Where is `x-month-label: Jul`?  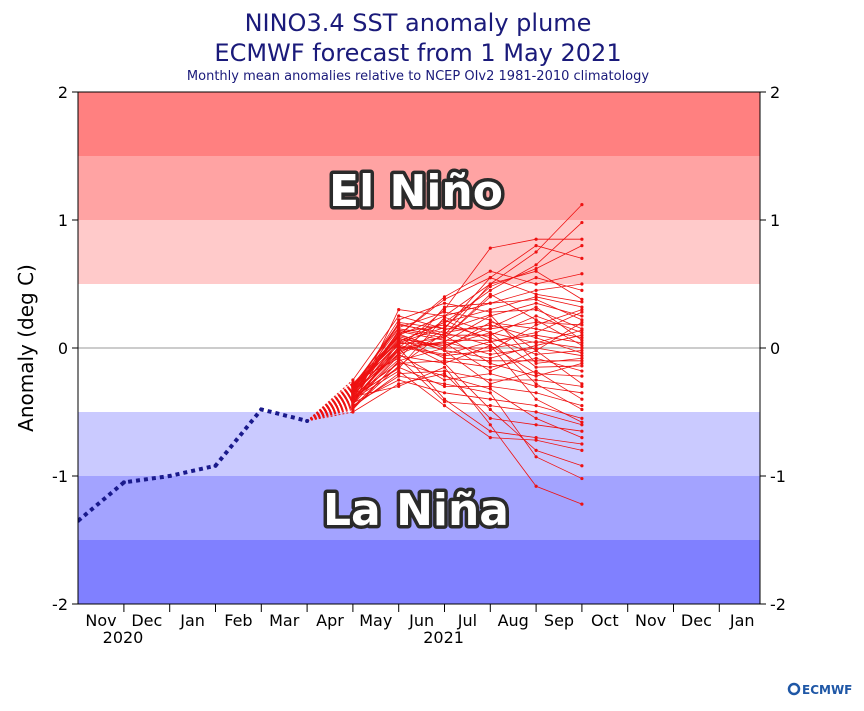
x-month-label: Jul is located at coordinates (467, 620).